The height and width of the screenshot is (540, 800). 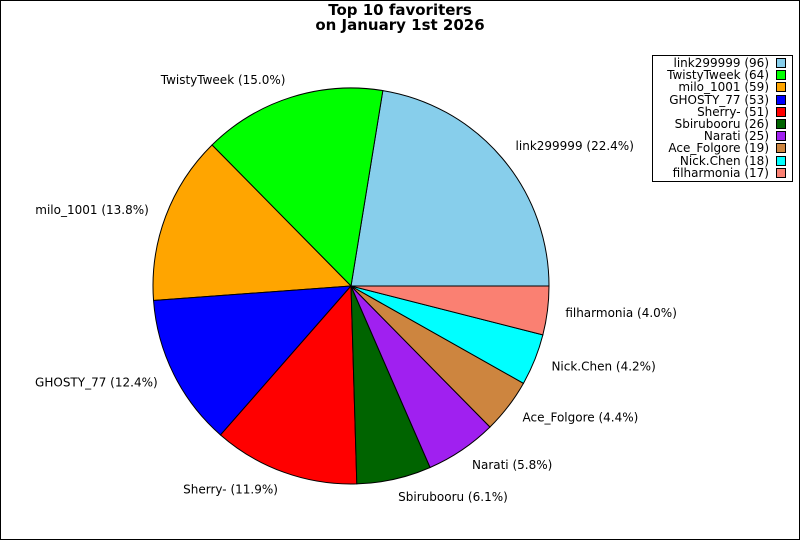 I want to click on slice-label: TwistyTweek (15.0%), so click(x=223, y=80).